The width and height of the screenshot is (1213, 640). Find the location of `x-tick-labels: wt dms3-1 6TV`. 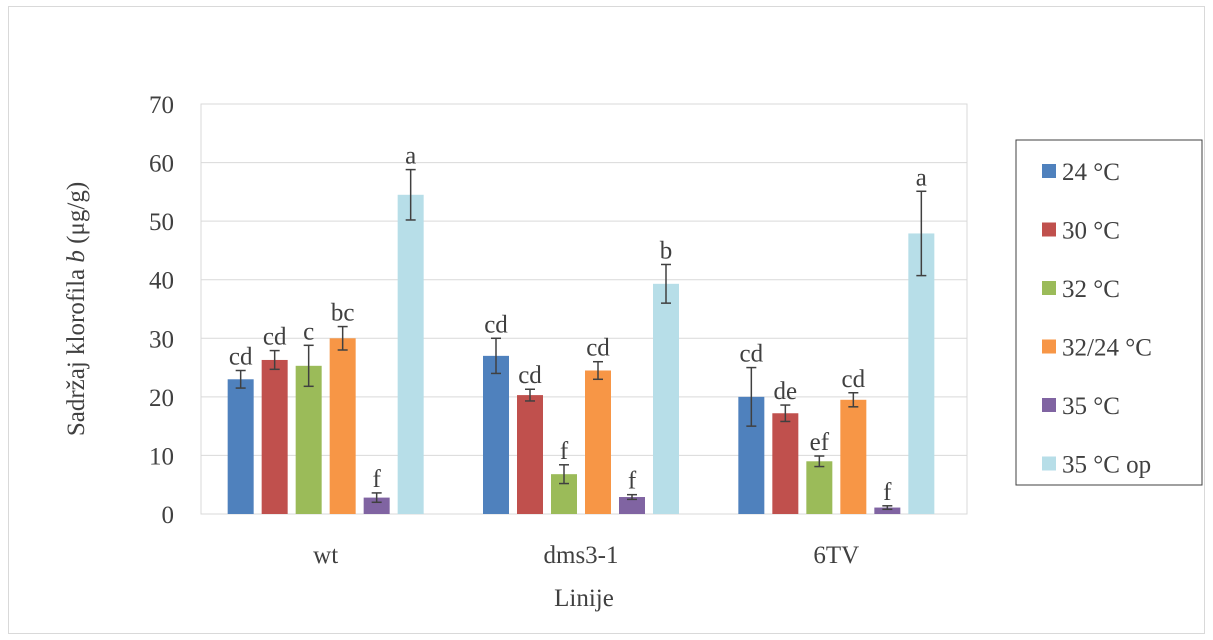

x-tick-labels: wt dms3-1 6TV is located at coordinates (586, 555).